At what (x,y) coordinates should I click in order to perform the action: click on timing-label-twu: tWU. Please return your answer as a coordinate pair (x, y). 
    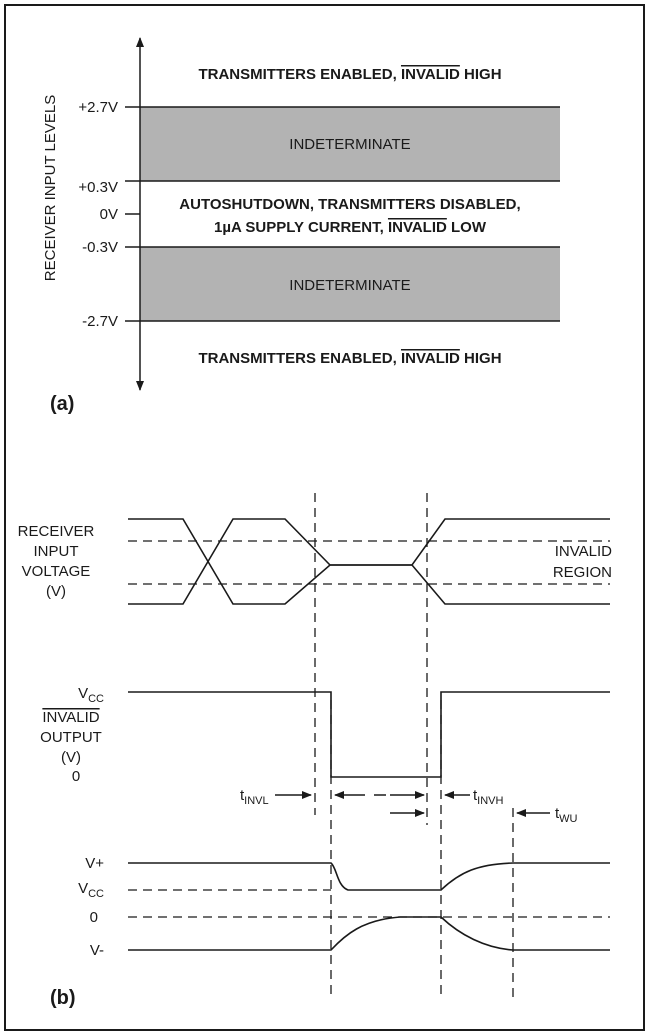
    Looking at the image, I should click on (566, 815).